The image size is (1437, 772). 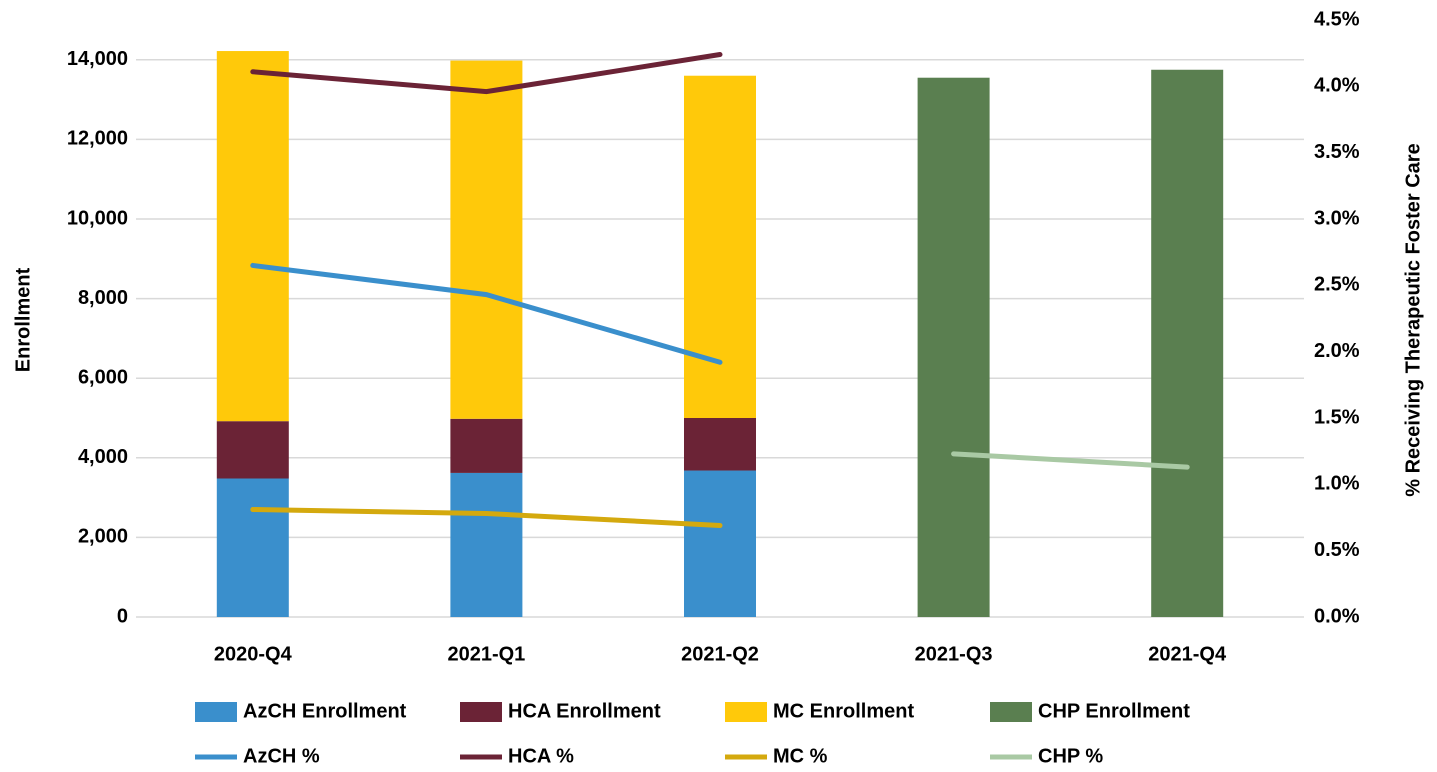 I want to click on y-tick-label: 8,000, so click(x=103, y=298).